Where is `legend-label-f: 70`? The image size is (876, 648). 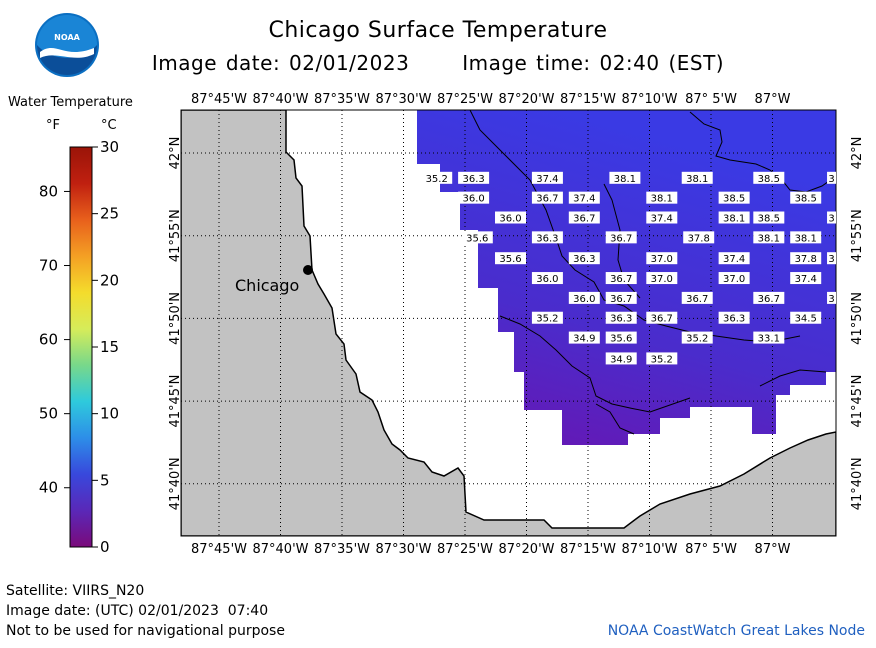 legend-label-f: 70 is located at coordinates (48, 266).